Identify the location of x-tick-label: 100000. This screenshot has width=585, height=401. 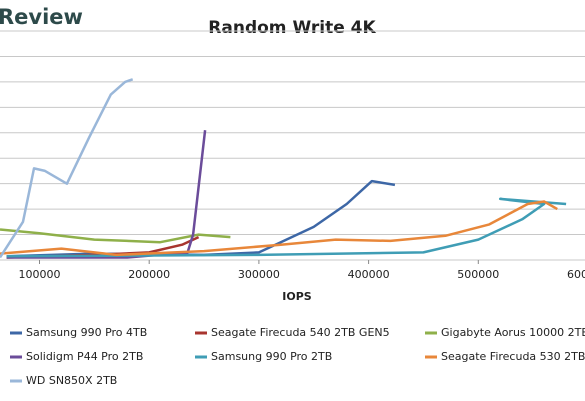
(39, 274).